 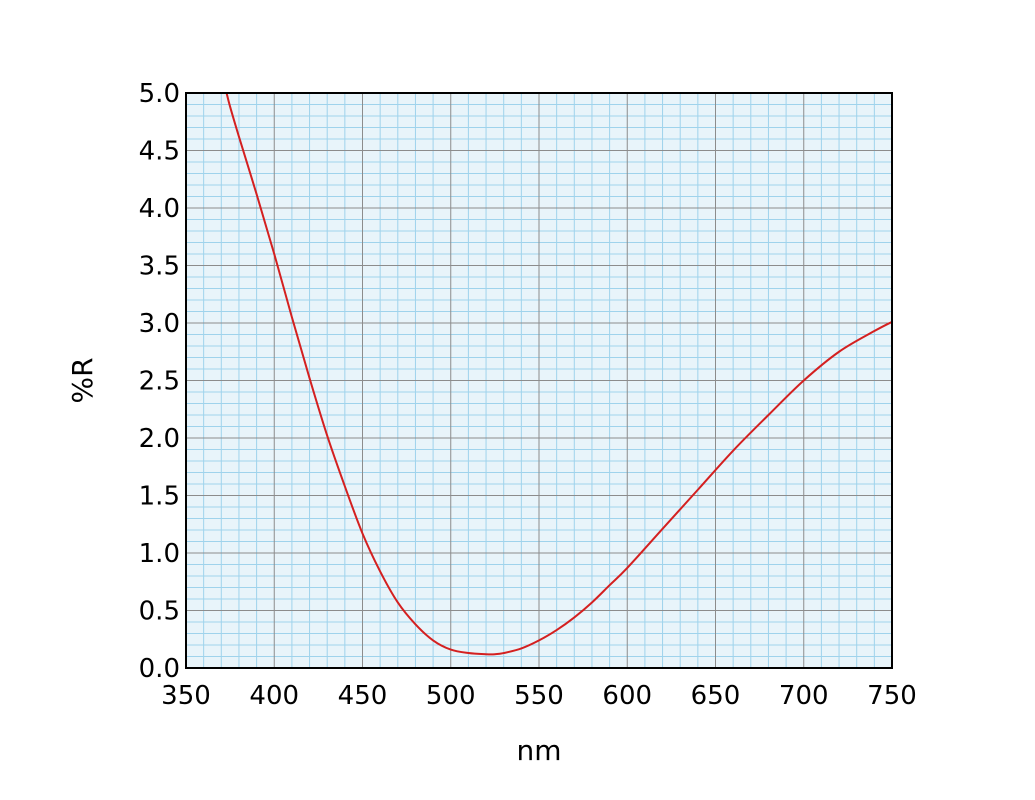 I want to click on y-tick-label: 2.5, so click(x=159, y=382).